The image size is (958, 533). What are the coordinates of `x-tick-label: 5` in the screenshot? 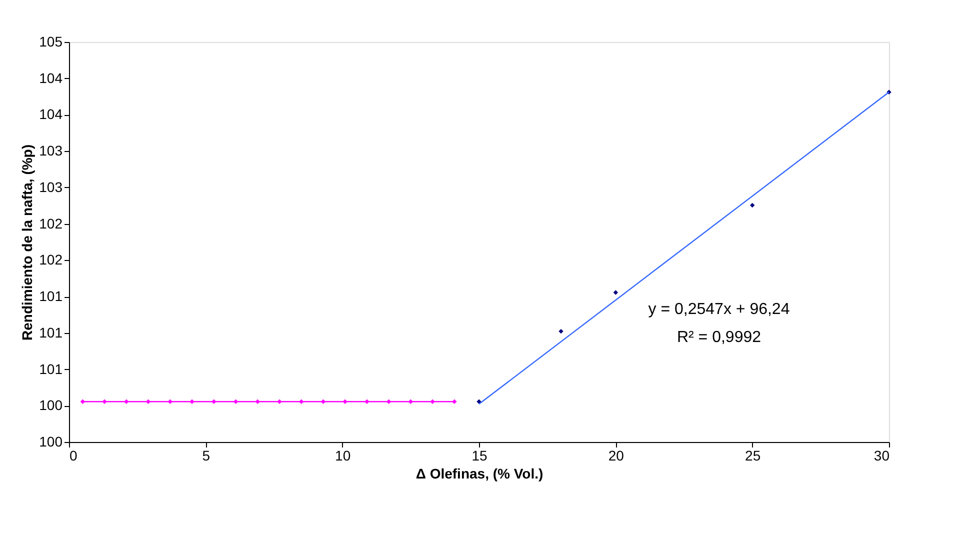 It's located at (206, 456).